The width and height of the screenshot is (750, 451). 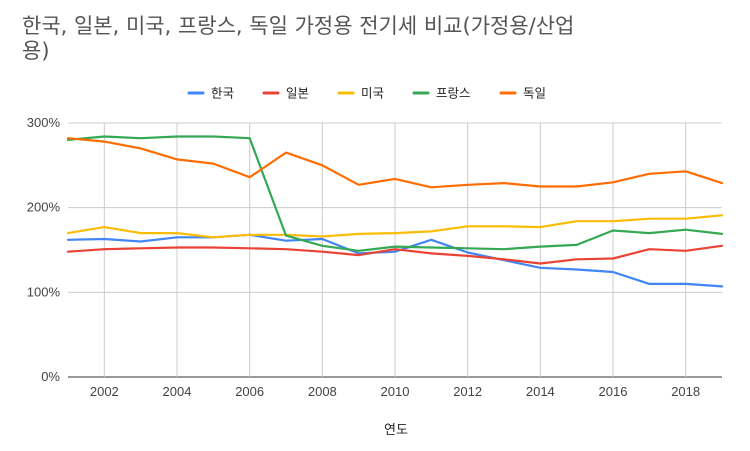 I want to click on legend-label: 프랑스, so click(x=453, y=93).